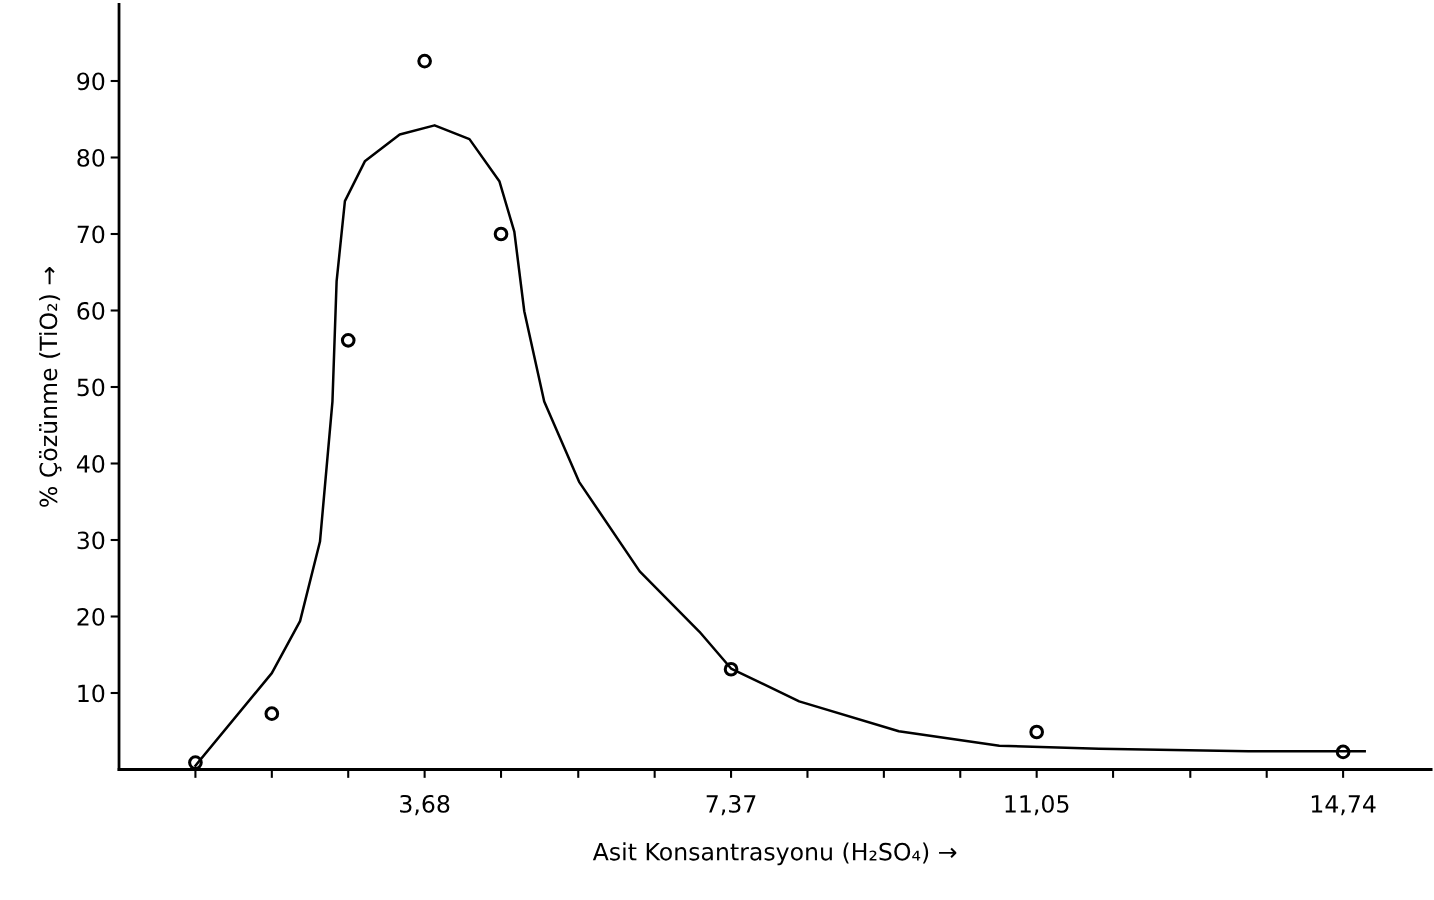  What do you see at coordinates (90, 463) in the screenshot?
I see `y-tick-label: 40` at bounding box center [90, 463].